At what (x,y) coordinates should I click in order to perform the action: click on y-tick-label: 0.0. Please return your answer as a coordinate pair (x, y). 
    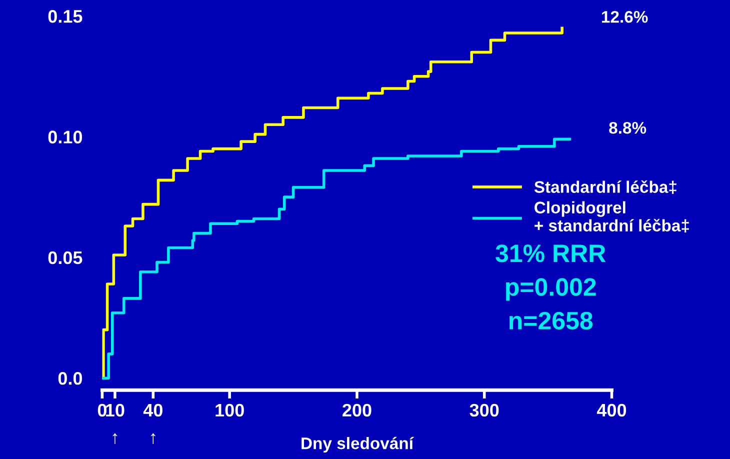
    Looking at the image, I should click on (70, 378).